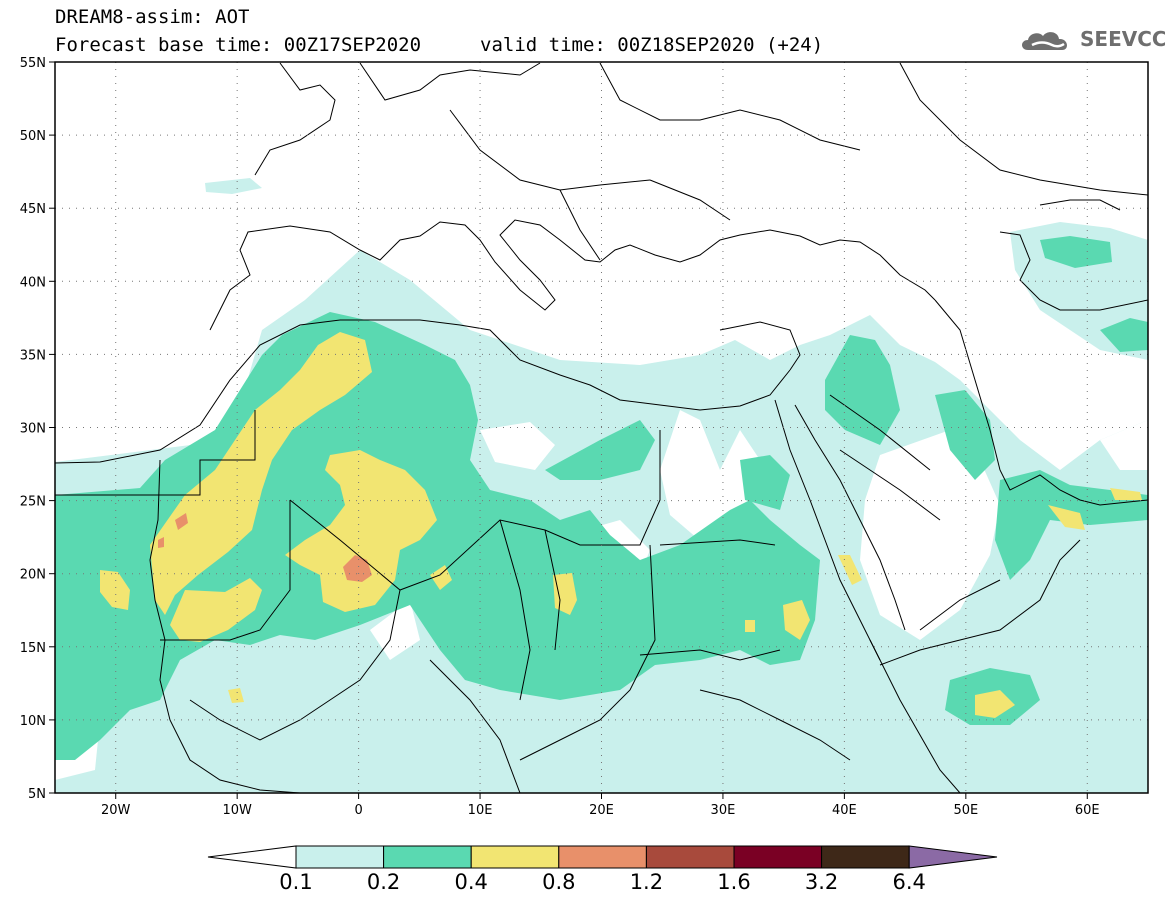 The image size is (1165, 905). Describe the element at coordinates (1045, 41) in the screenshot. I see `cloud-icon` at that location.